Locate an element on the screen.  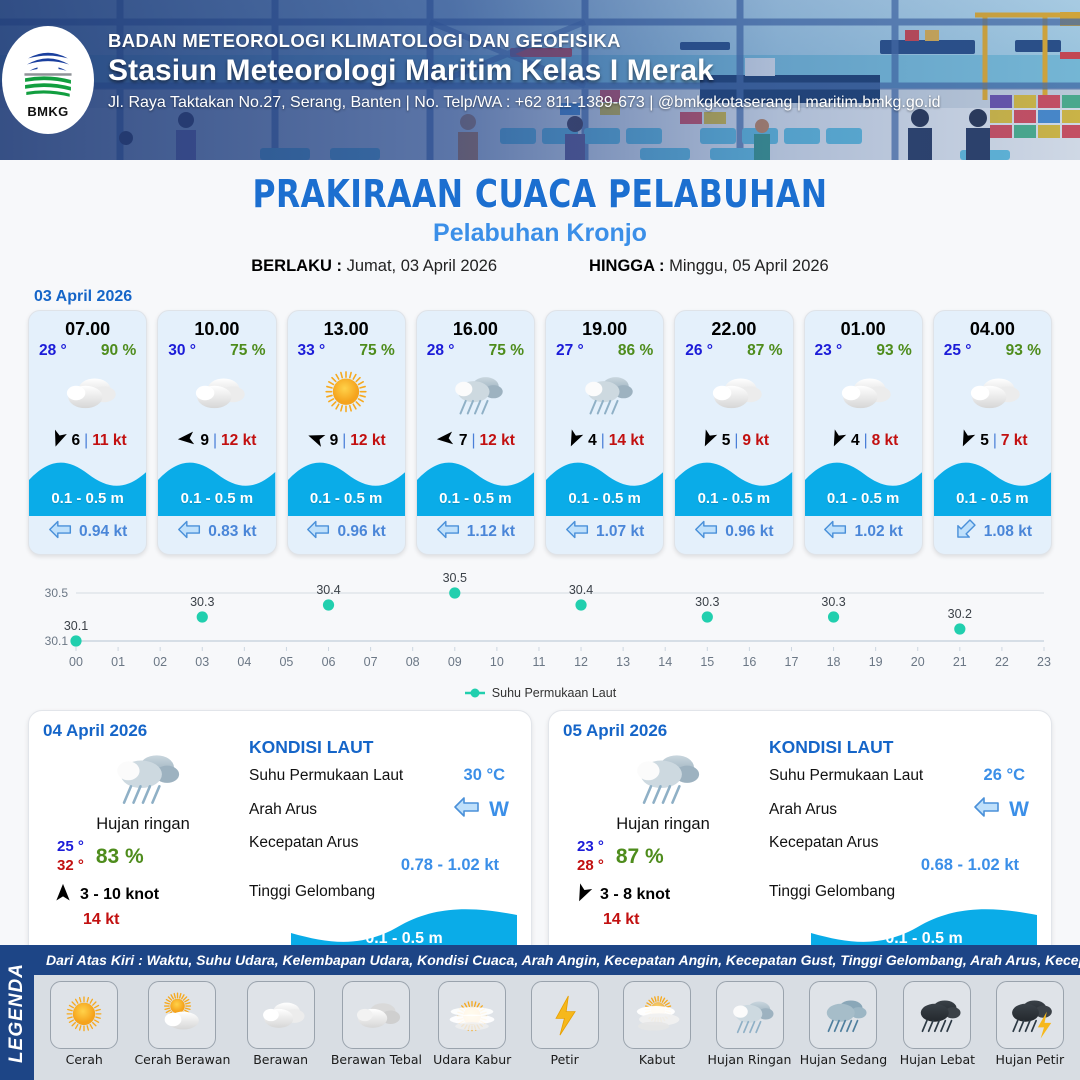
chart-series-name: Suhu Permukaan Laut is located at coordinates (554, 693).